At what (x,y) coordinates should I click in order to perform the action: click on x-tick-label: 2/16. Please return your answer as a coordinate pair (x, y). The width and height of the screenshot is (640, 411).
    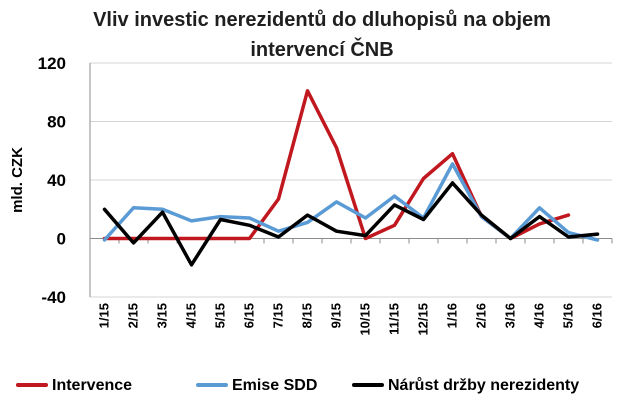
    Looking at the image, I should click on (481, 315).